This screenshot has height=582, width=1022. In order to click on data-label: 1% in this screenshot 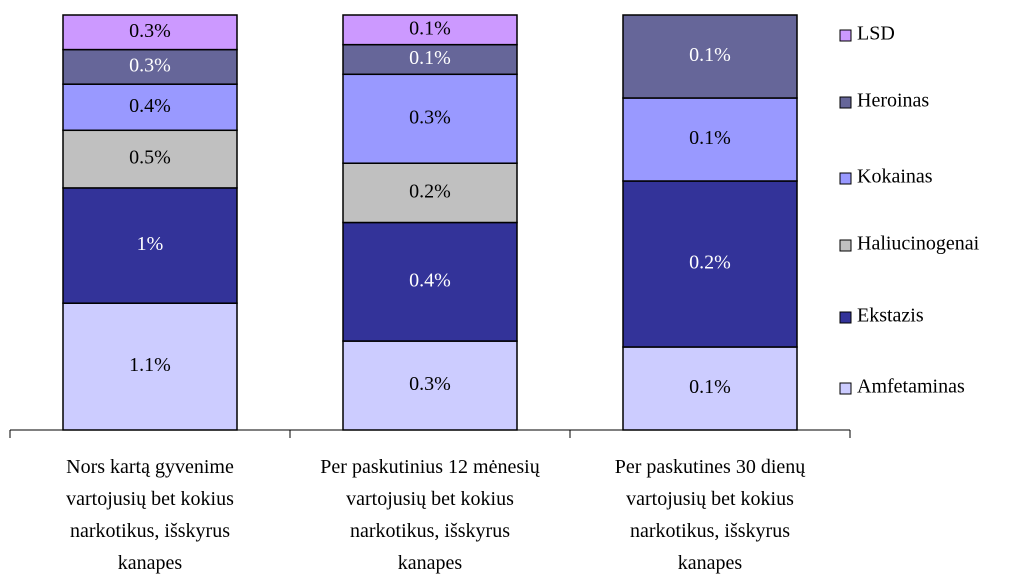, I will do `click(150, 244)`.